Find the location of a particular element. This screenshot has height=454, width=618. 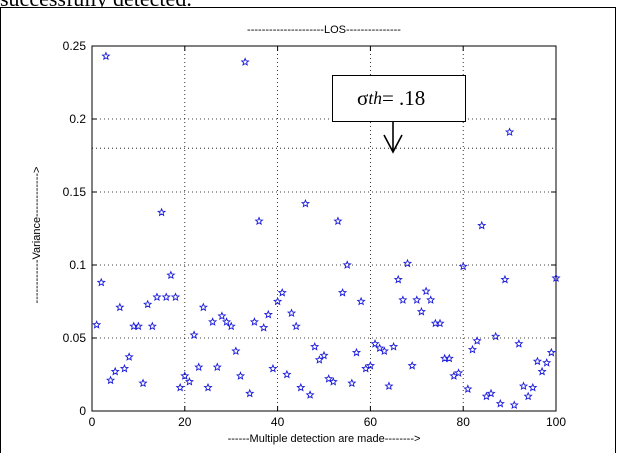

y-axis-label: ------------Variance------------> is located at coordinates (37, 235).